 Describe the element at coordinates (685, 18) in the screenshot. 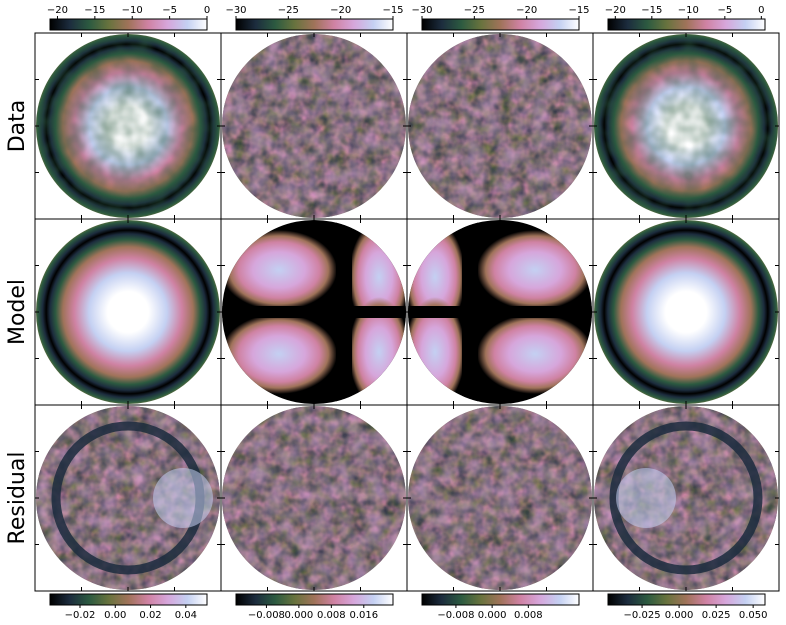

I see `top-colorbar-3: −20 −15 −10 −5 0` at that location.